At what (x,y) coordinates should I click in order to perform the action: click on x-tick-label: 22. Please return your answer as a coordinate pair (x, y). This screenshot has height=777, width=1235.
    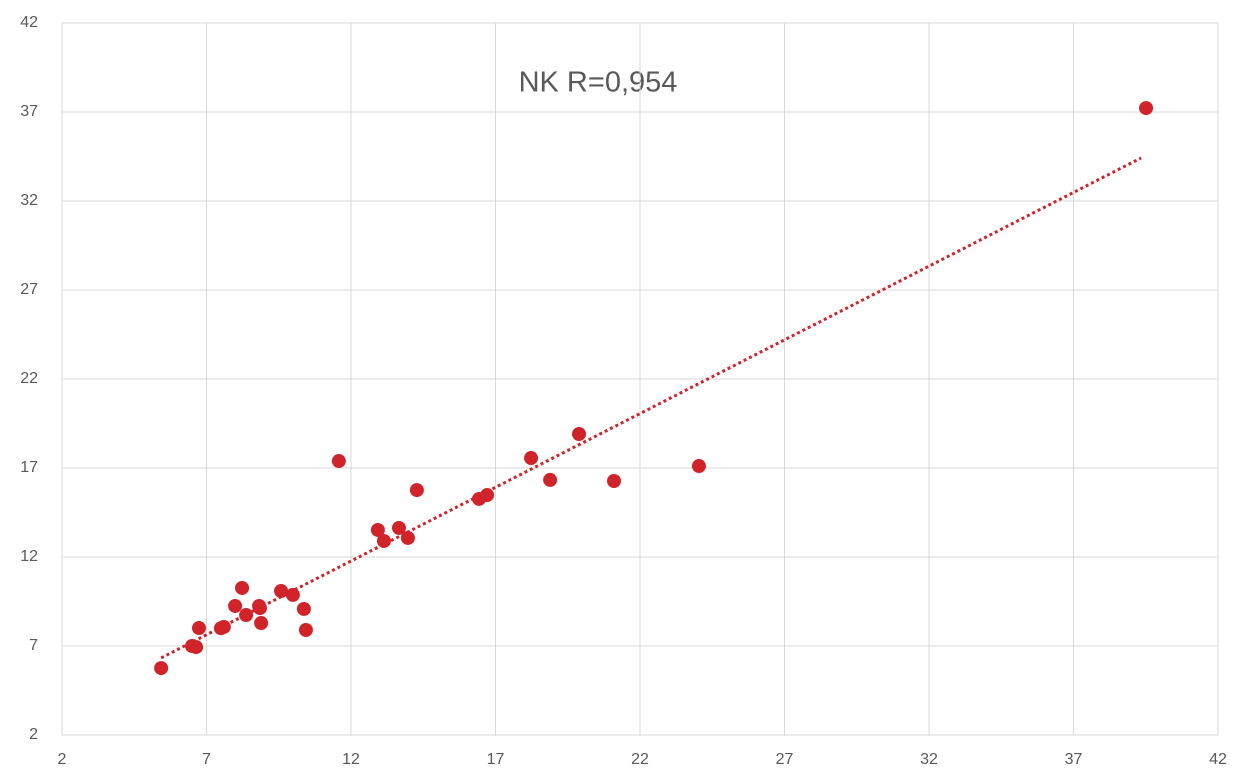
    Looking at the image, I should click on (640, 759).